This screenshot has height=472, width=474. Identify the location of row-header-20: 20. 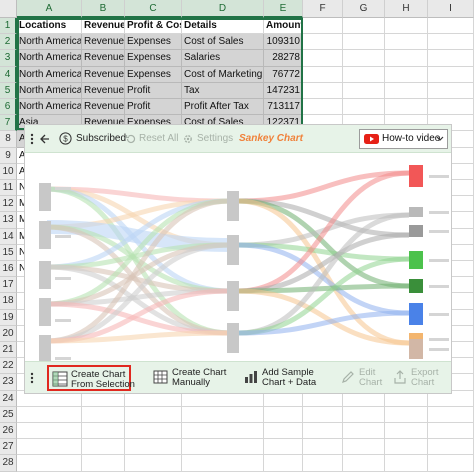
(8, 333).